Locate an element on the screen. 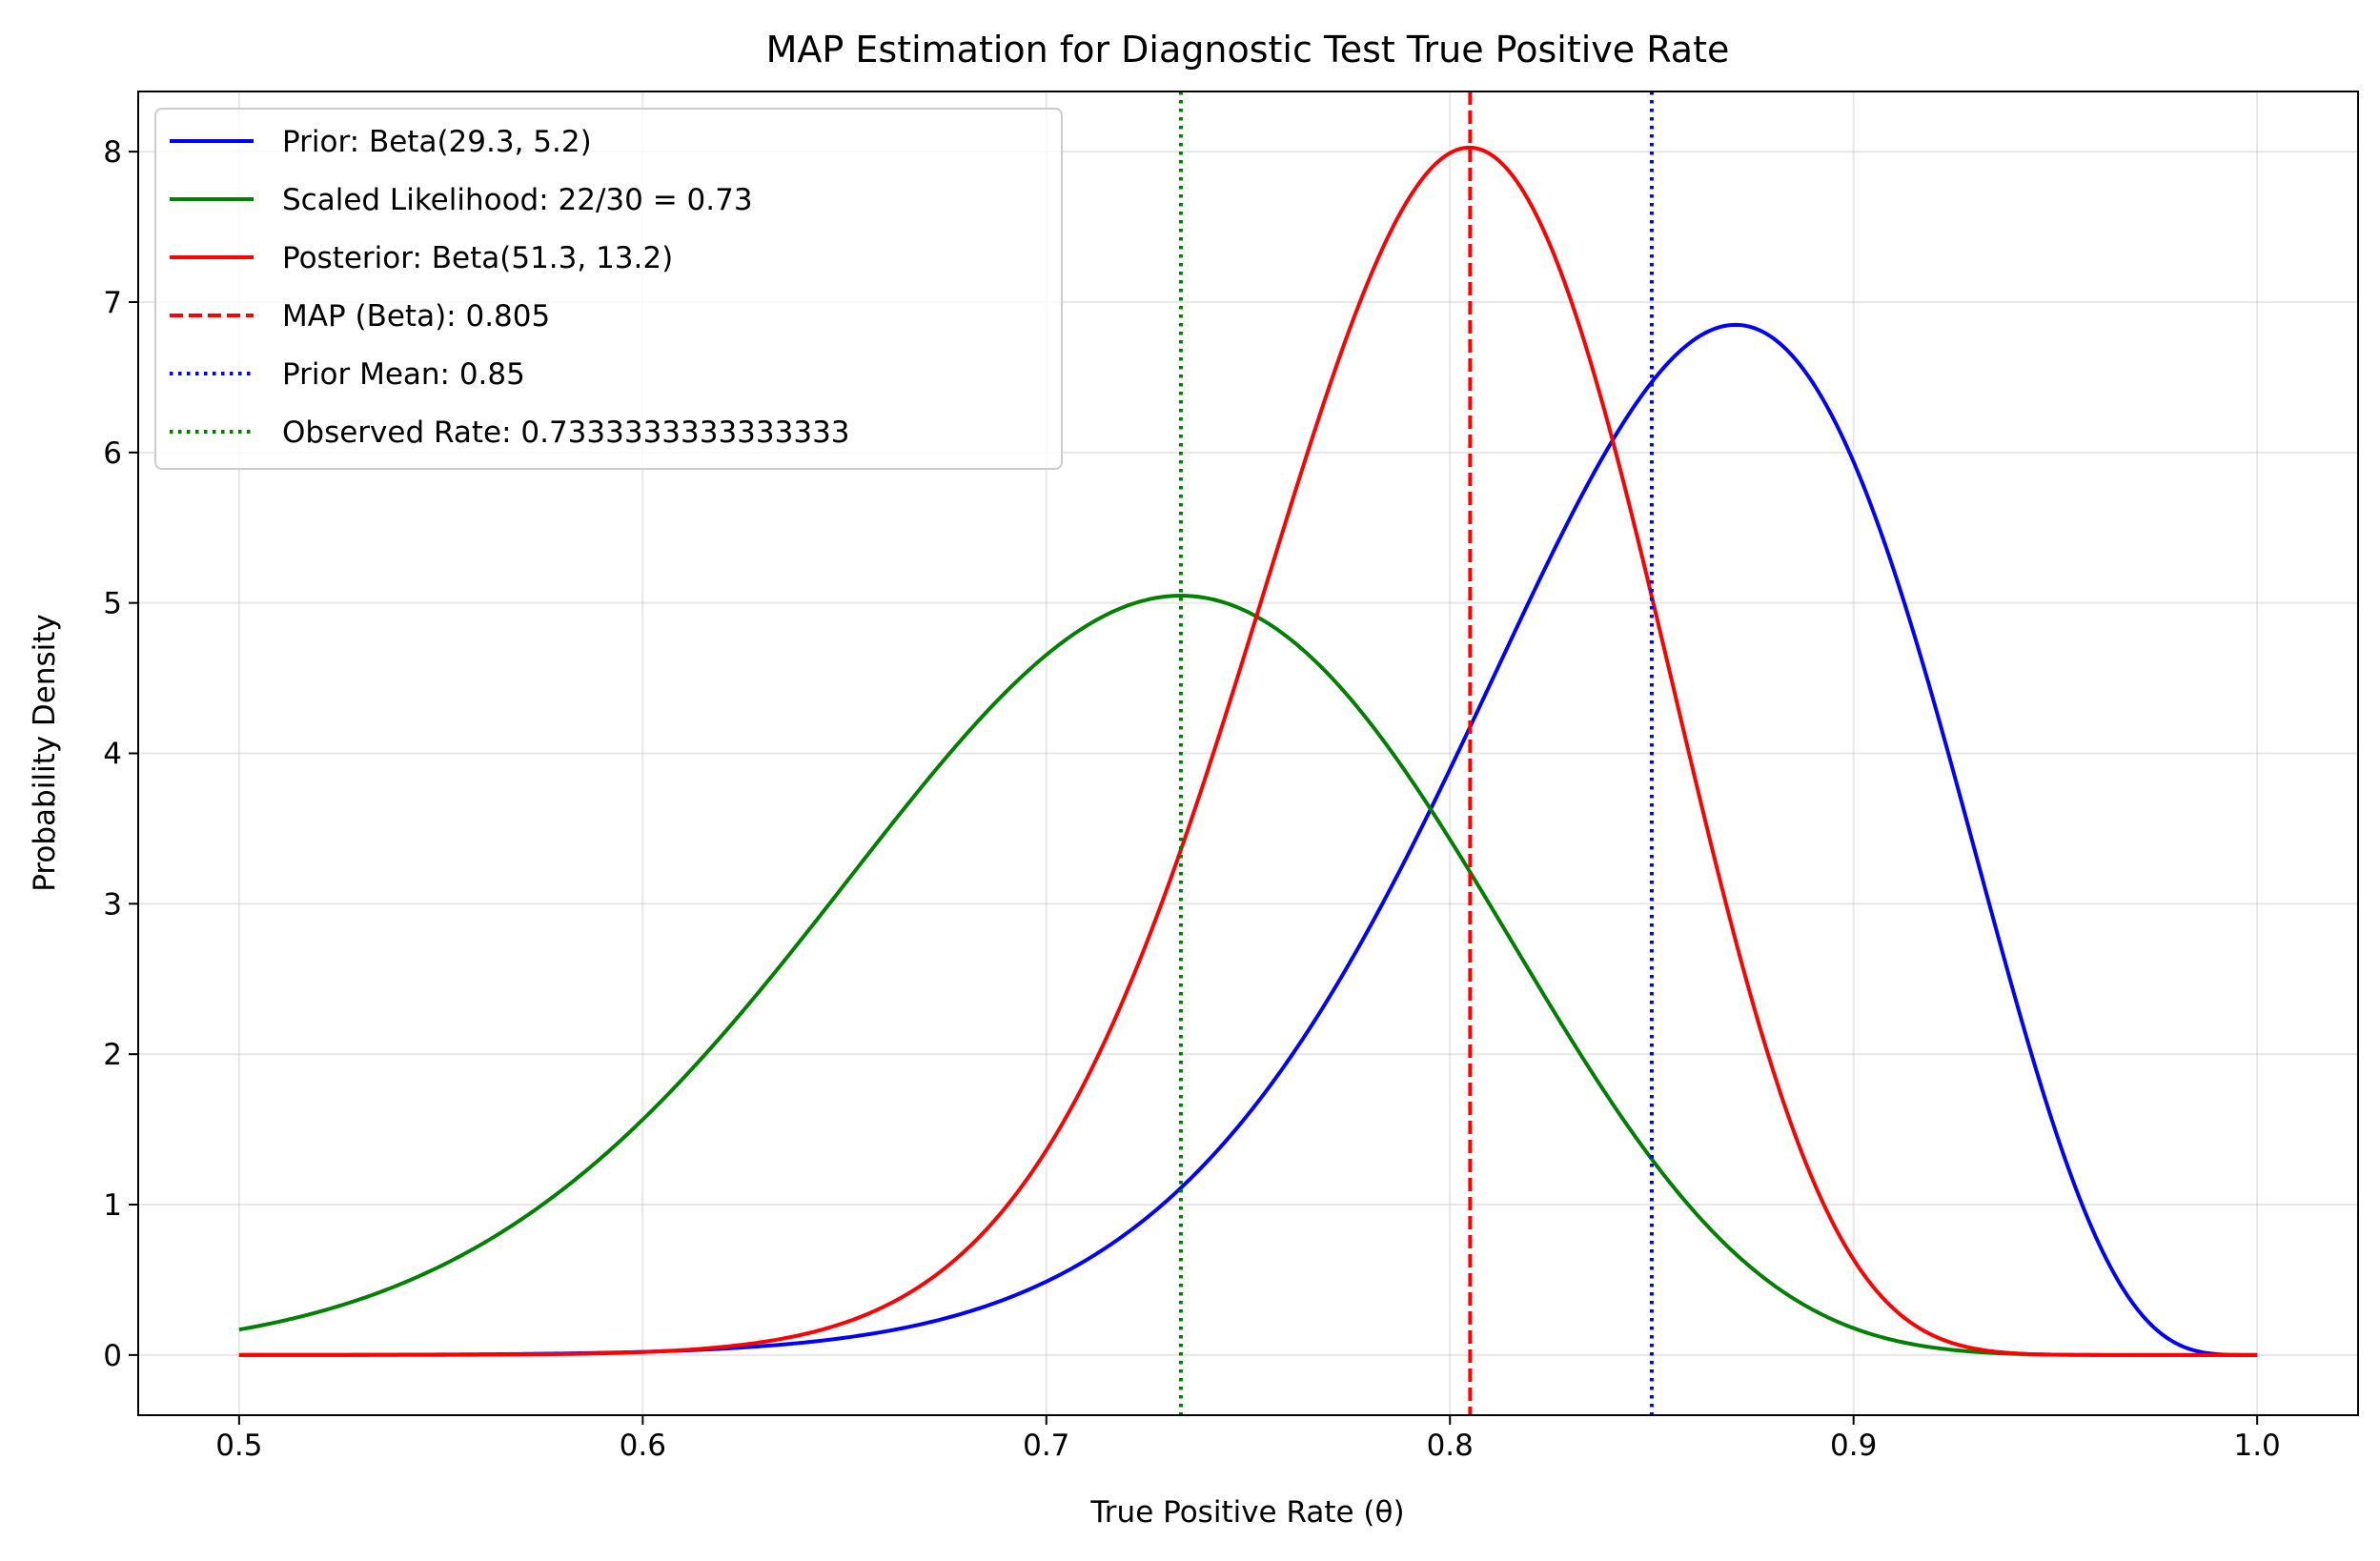 The height and width of the screenshot is (1561, 2380). y-tick-label: 2 is located at coordinates (112, 1055).